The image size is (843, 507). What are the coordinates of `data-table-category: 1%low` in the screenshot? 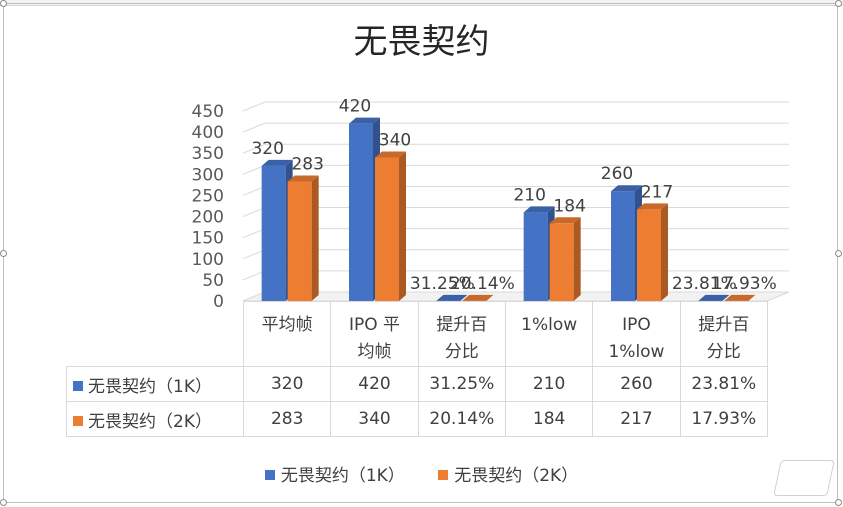 It's located at (549, 334).